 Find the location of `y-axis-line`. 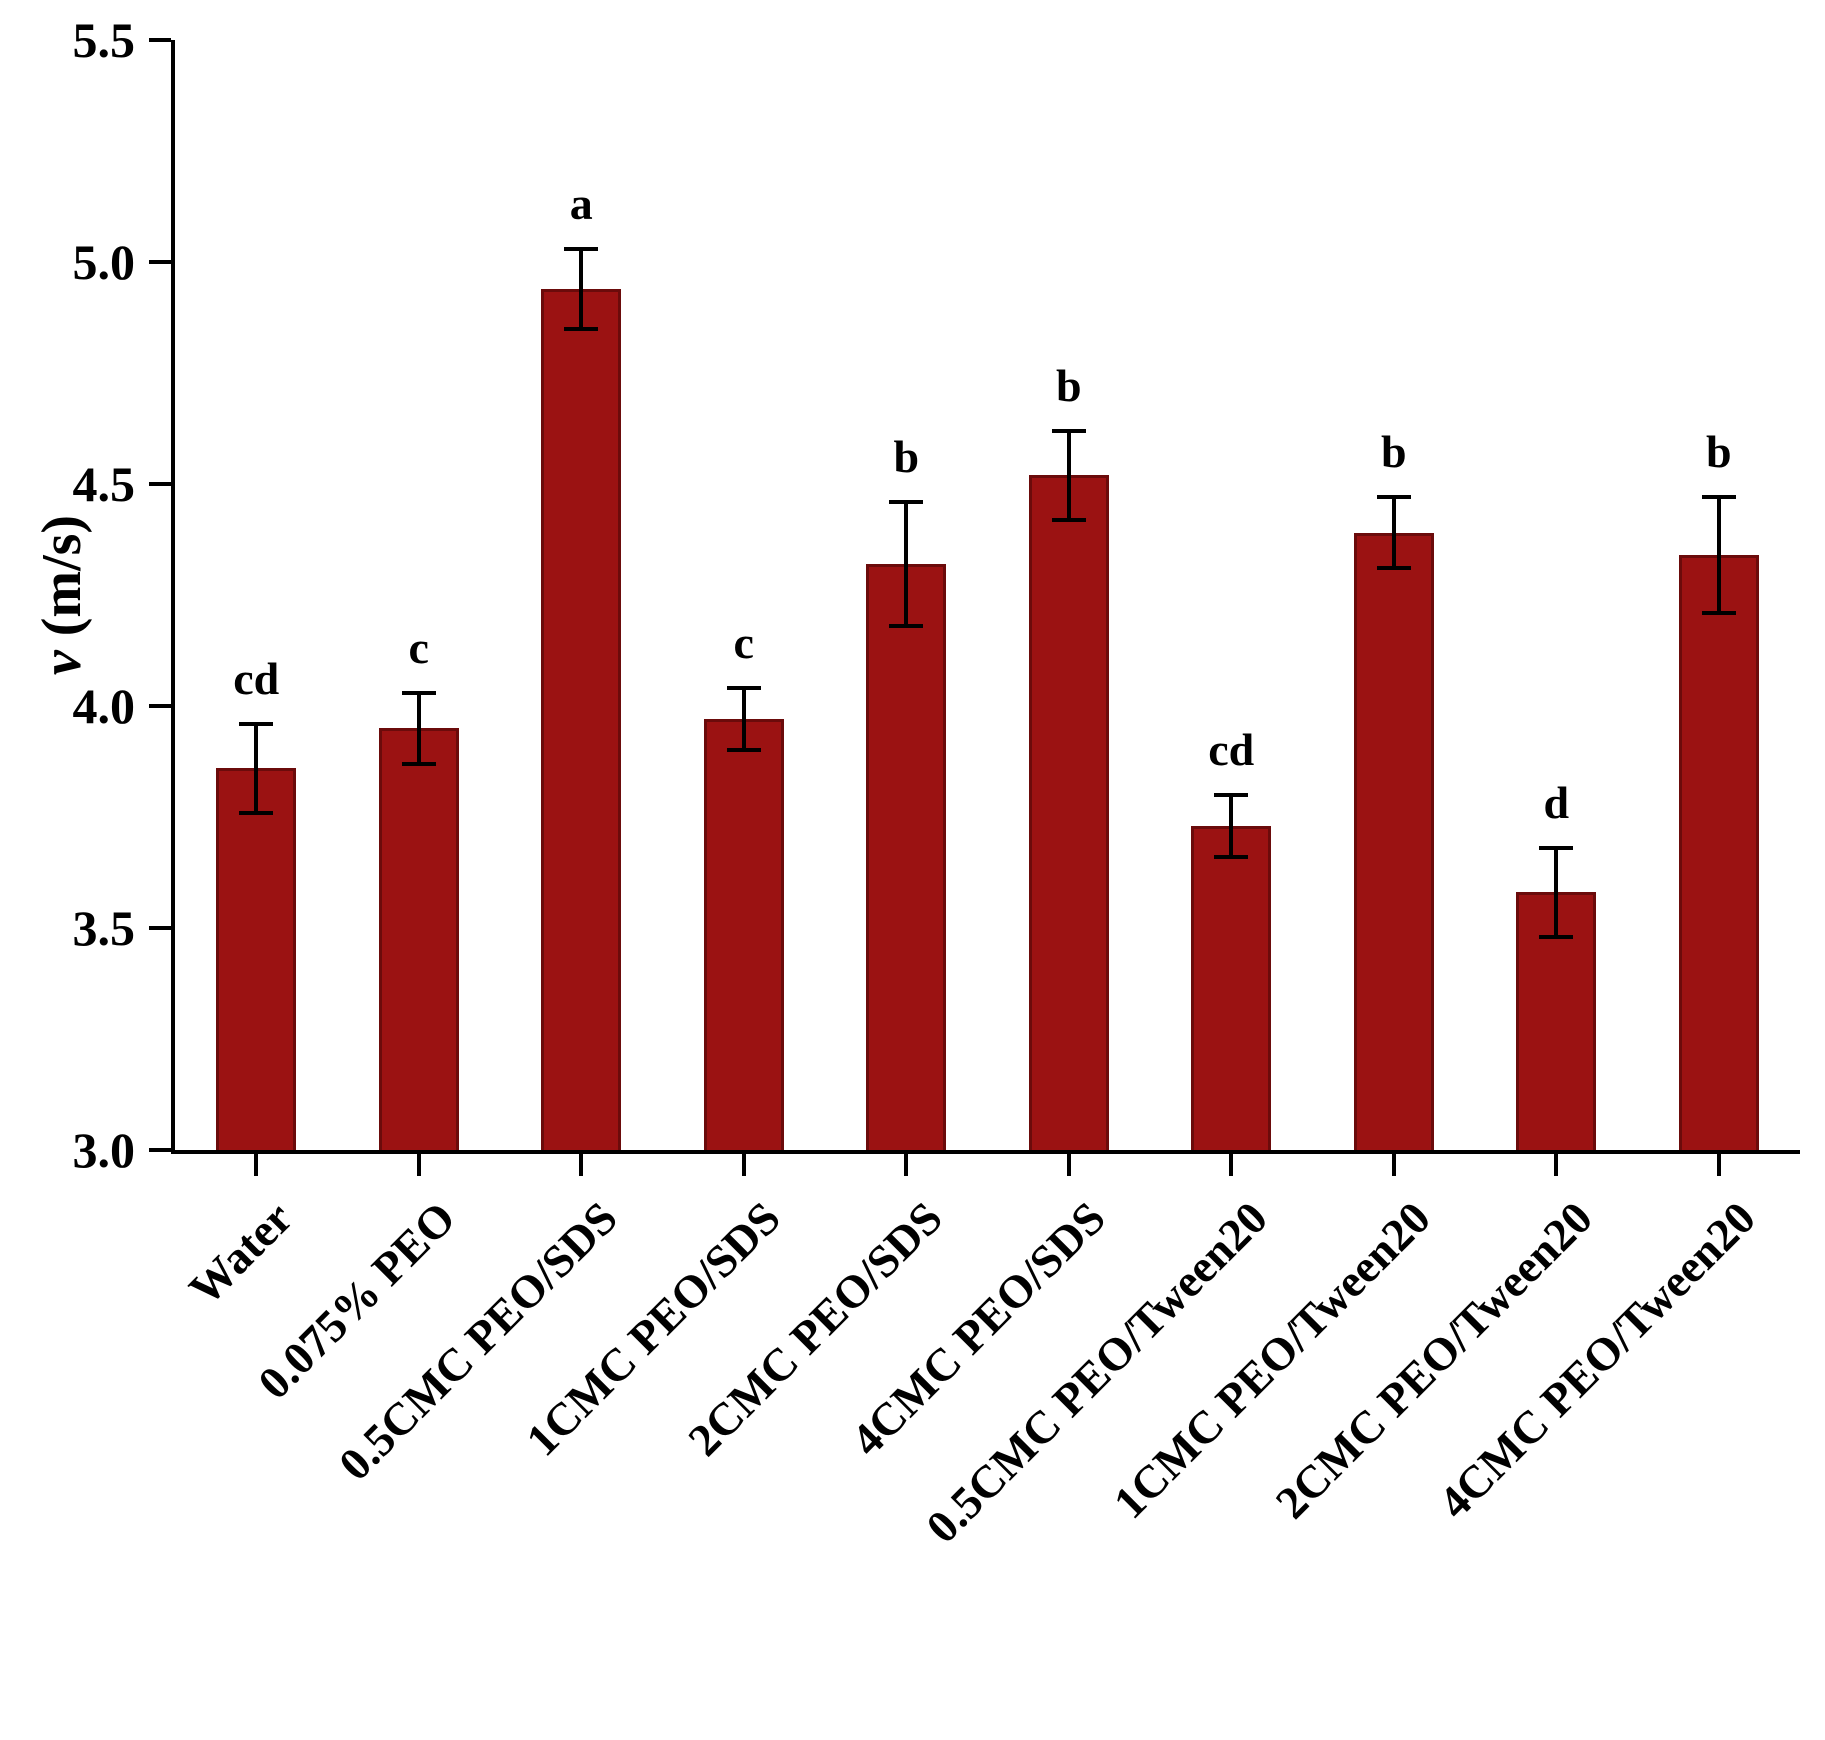

y-axis-line is located at coordinates (173, 597).